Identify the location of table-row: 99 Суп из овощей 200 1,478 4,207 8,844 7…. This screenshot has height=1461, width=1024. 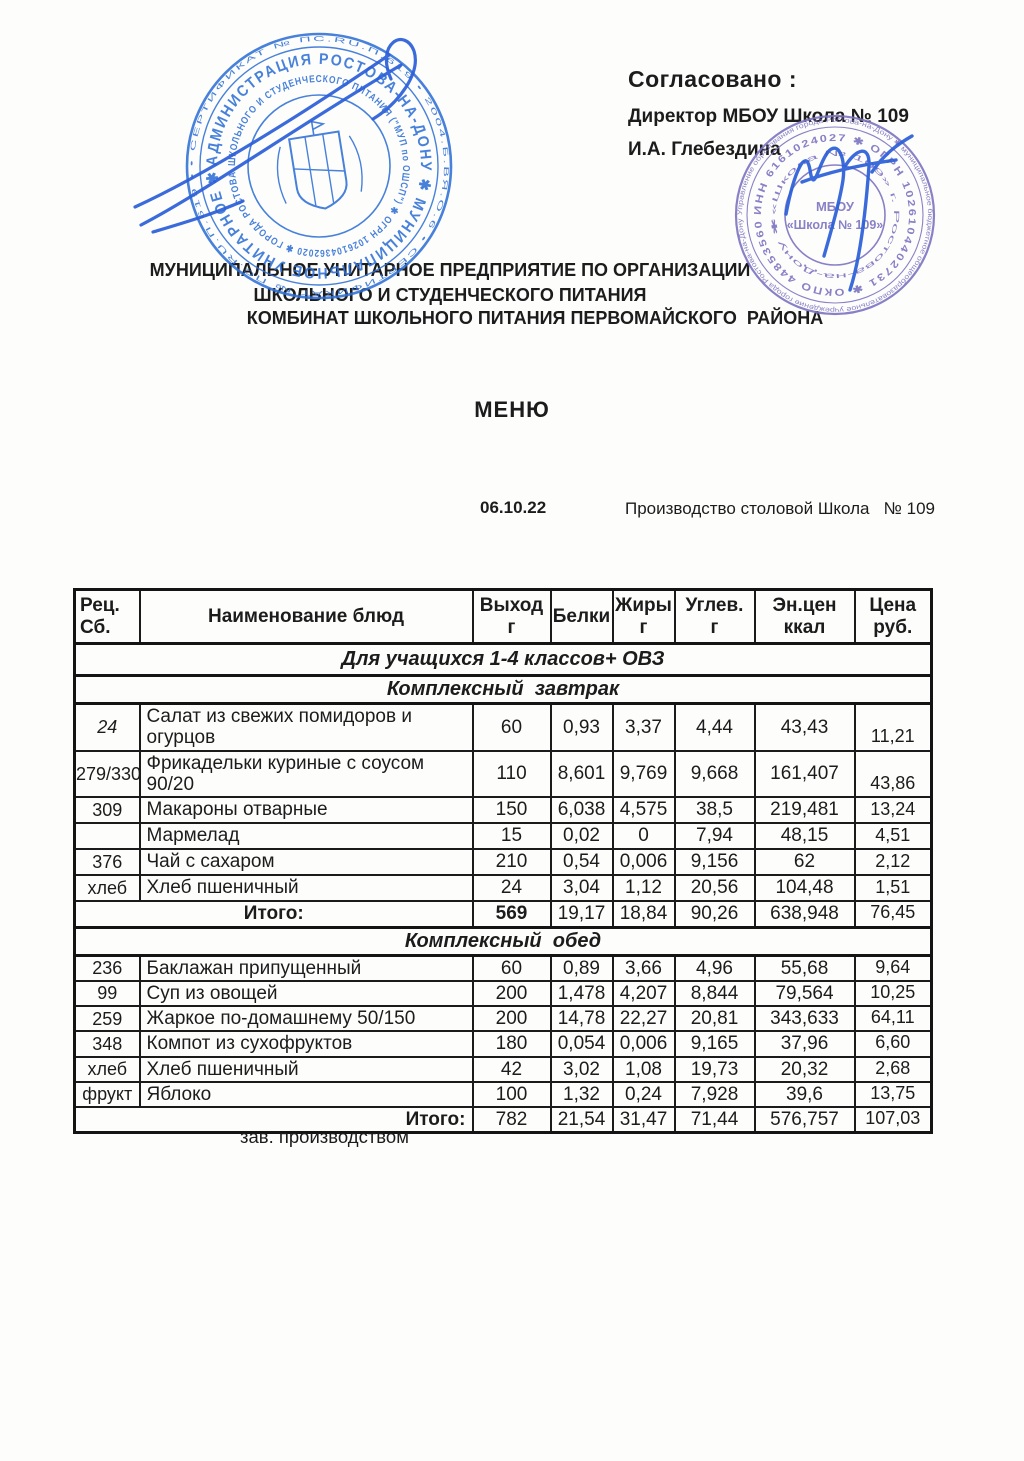
(503, 993).